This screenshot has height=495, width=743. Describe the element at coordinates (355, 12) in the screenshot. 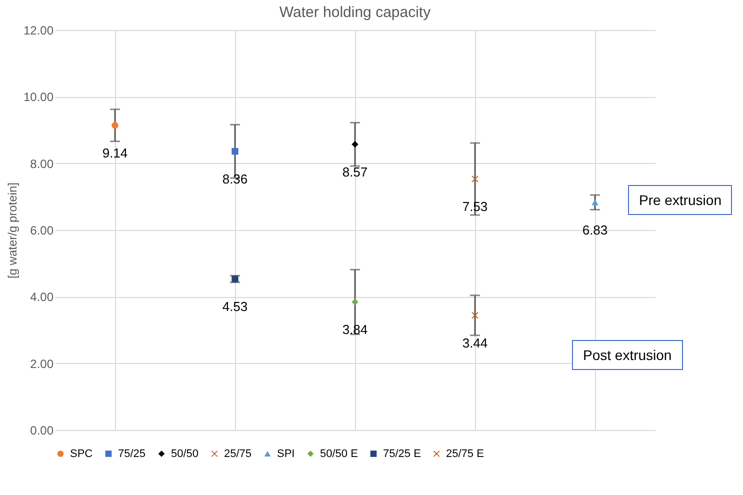

I see `chart-title: Water holding capacity` at that location.